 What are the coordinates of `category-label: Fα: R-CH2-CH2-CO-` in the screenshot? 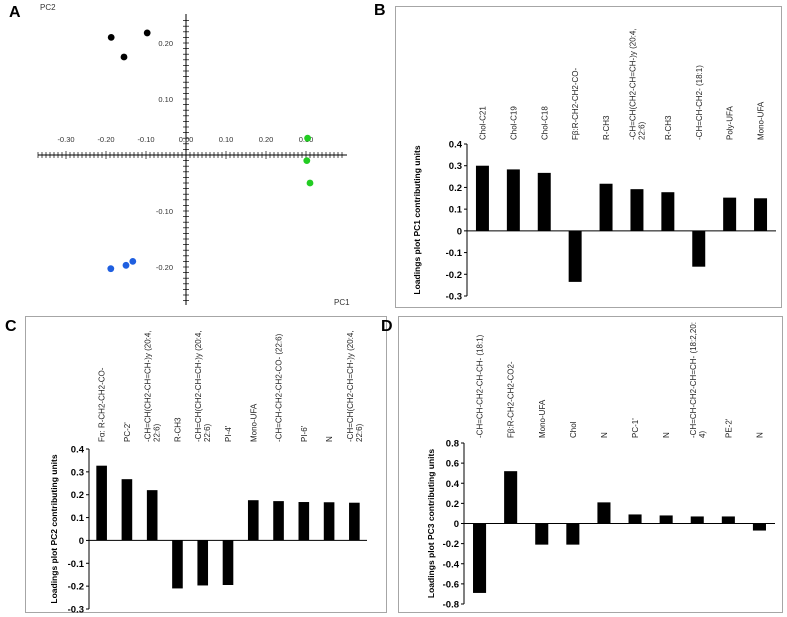 It's located at (102, 404).